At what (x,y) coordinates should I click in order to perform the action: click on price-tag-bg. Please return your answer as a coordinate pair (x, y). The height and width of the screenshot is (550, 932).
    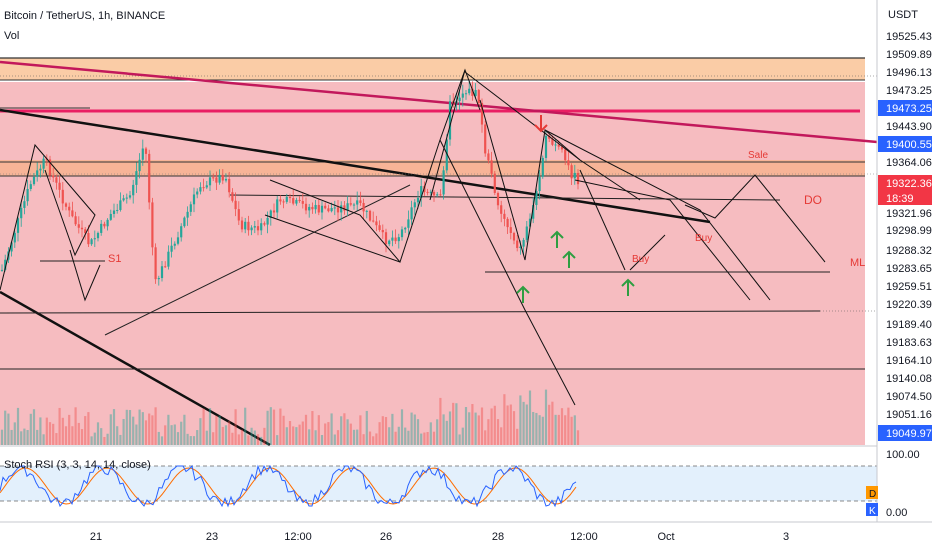
    Looking at the image, I should click on (905, 144).